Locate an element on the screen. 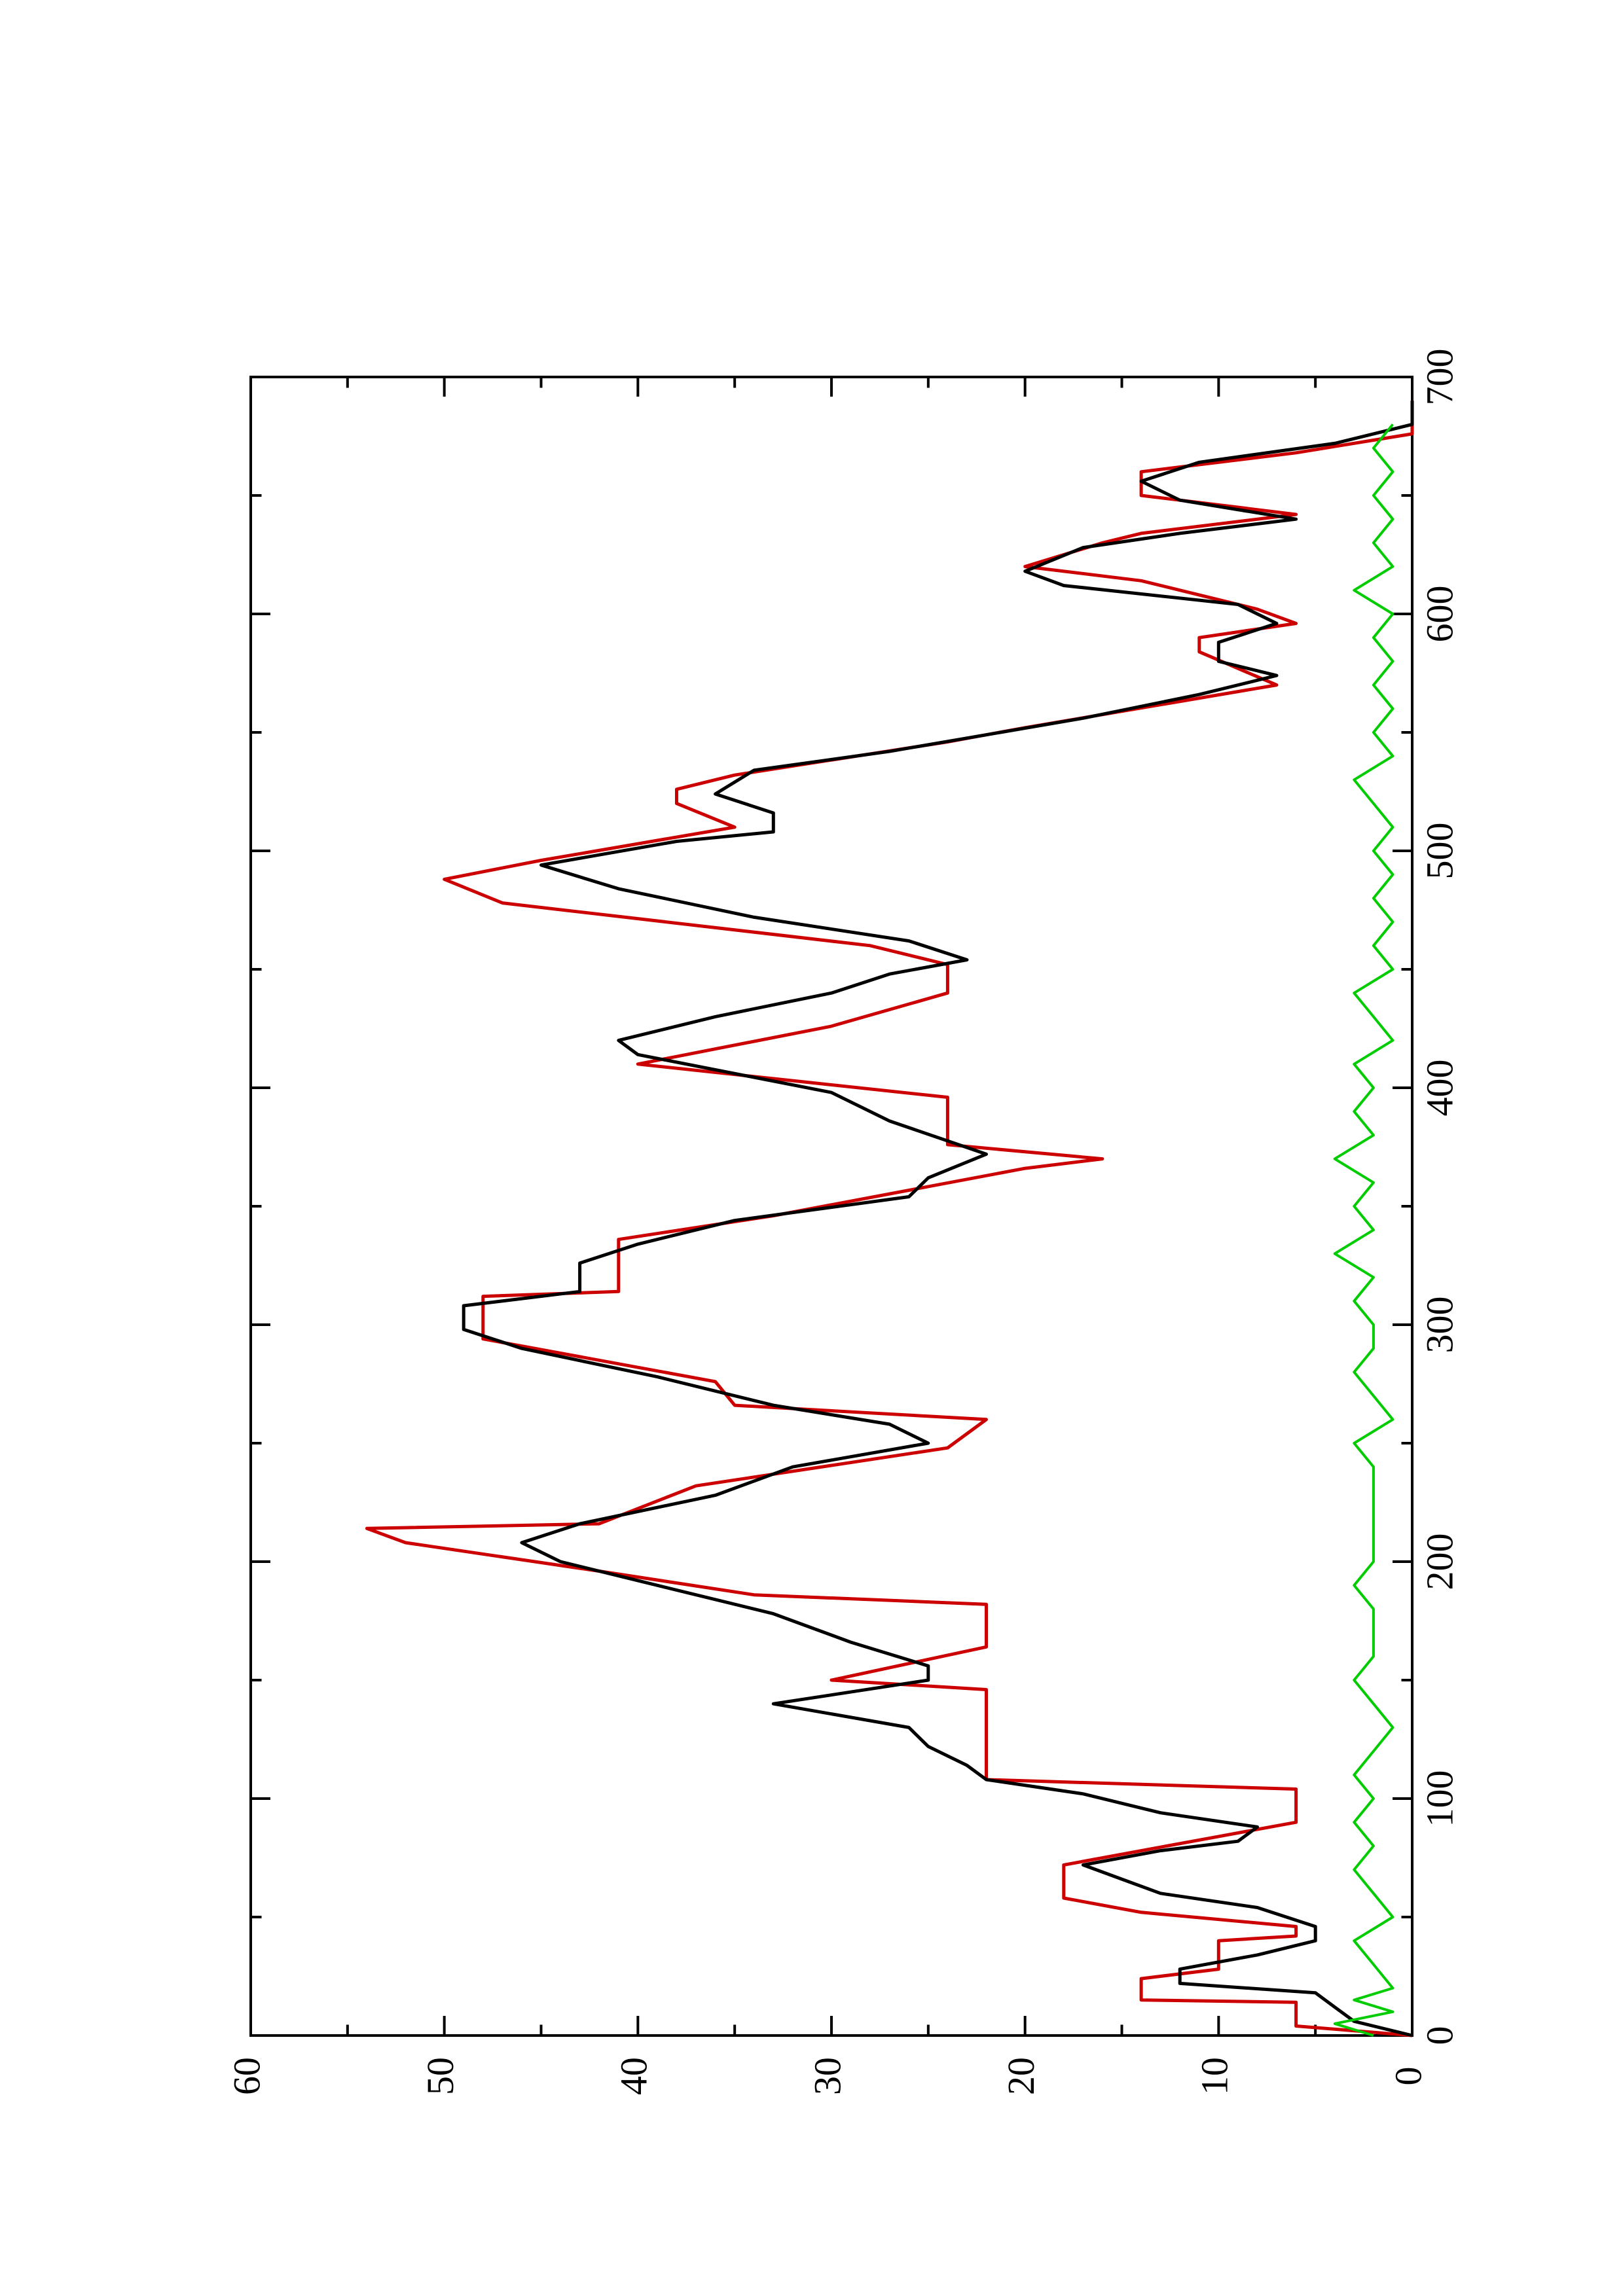  y-tick-label: 20 is located at coordinates (1021, 2076).